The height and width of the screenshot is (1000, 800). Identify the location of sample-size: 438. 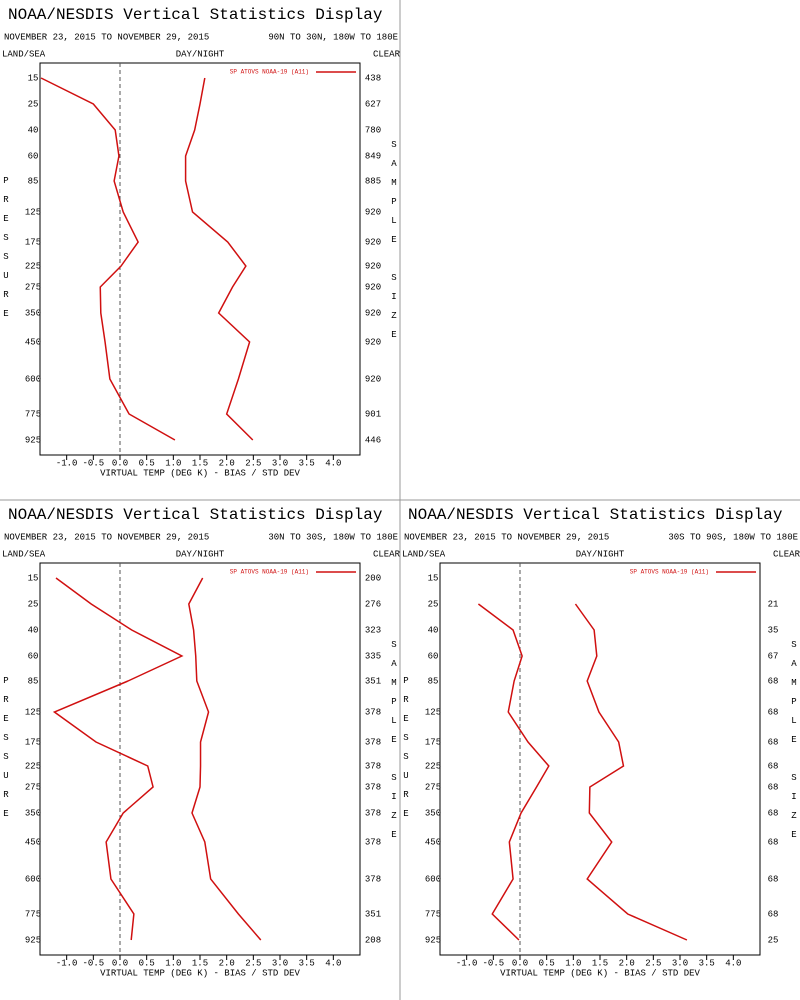
(373, 78).